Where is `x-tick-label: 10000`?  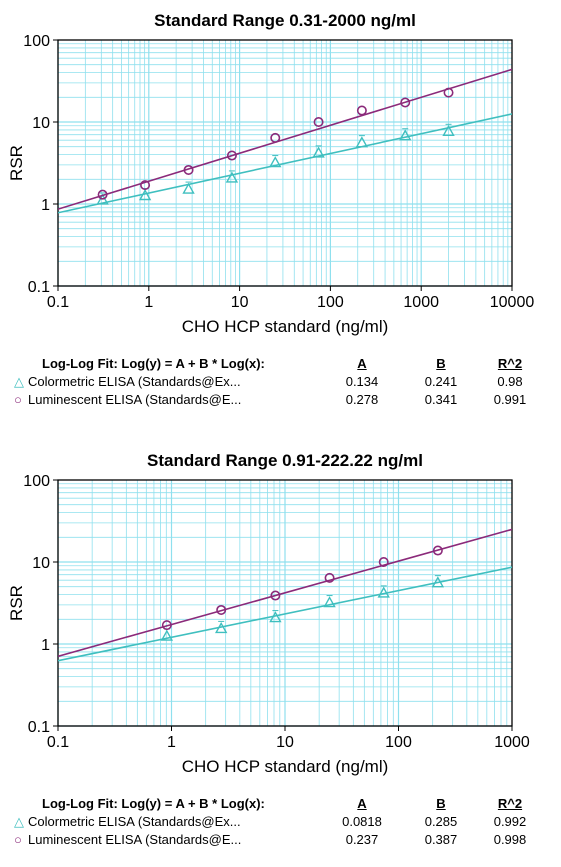 x-tick-label: 10000 is located at coordinates (512, 302).